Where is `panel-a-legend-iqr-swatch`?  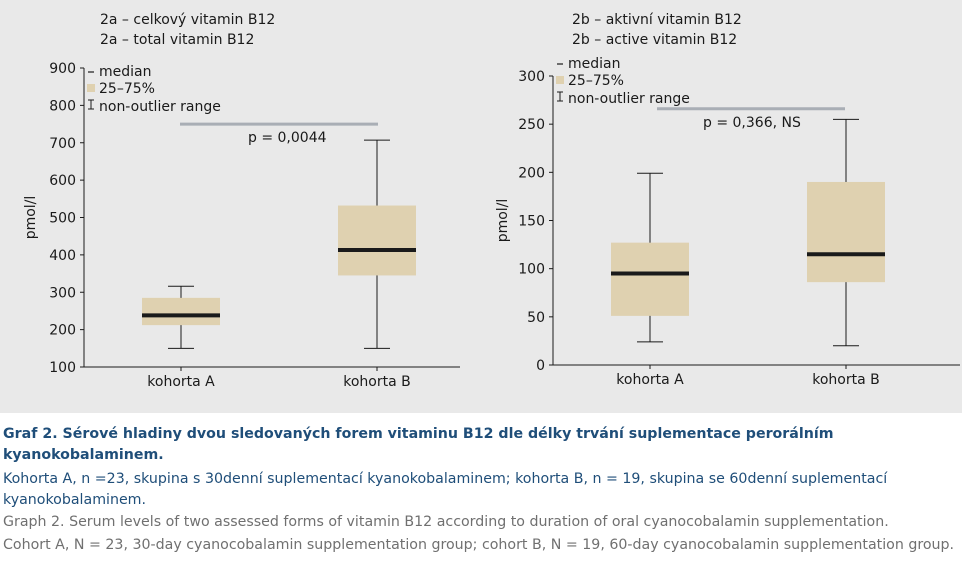 panel-a-legend-iqr-swatch is located at coordinates (91, 88).